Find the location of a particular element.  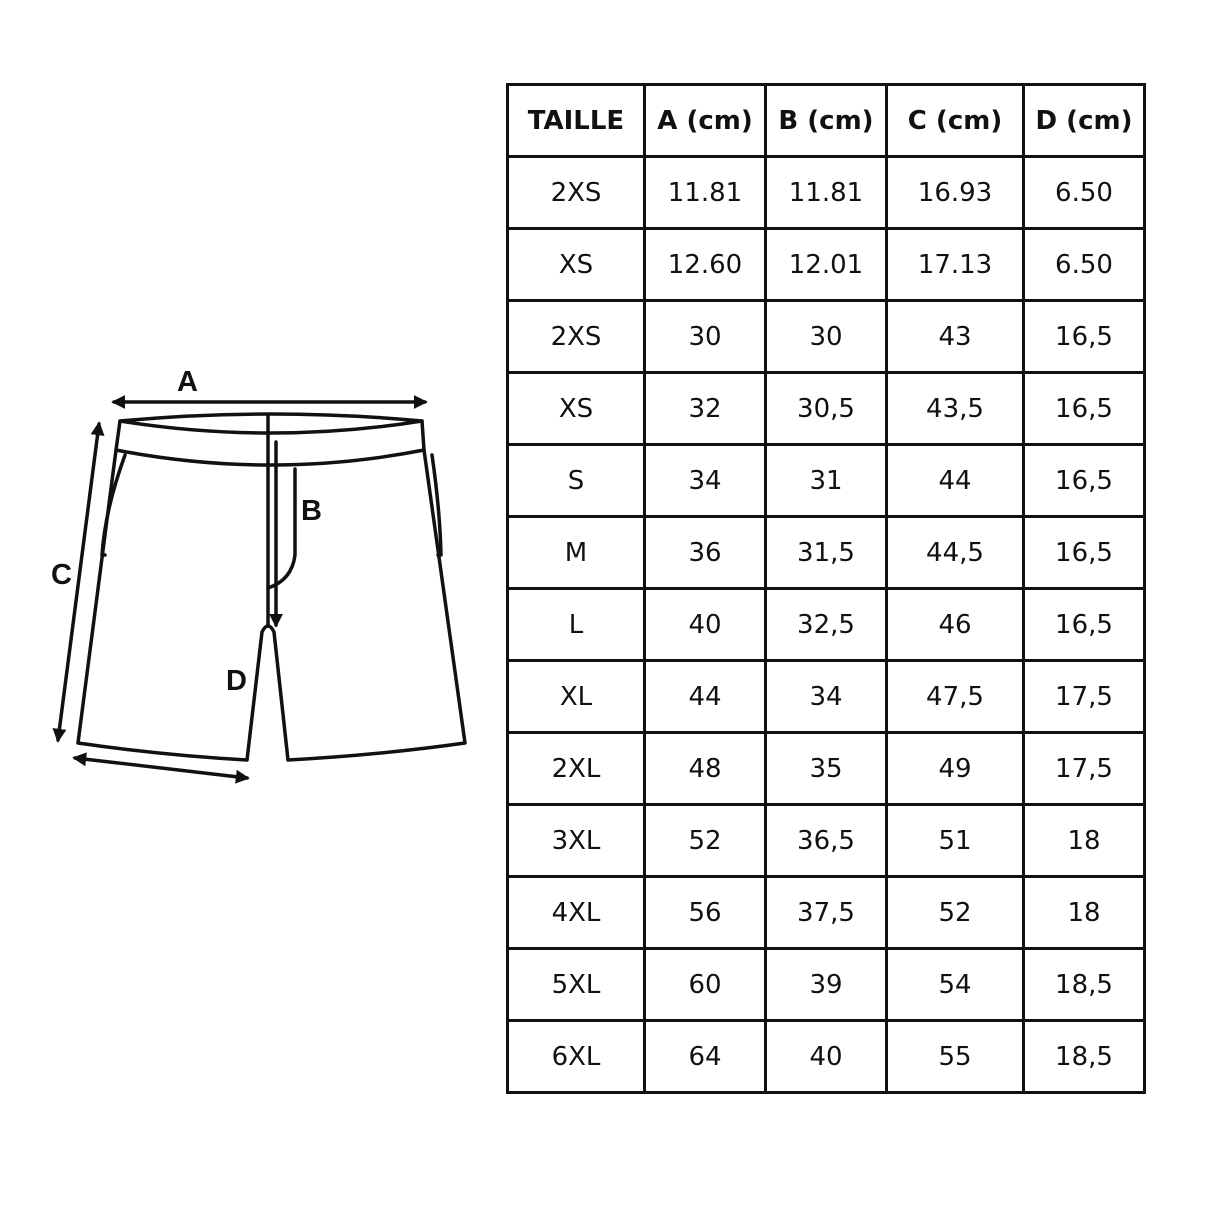

column-header: TAILLE is located at coordinates (576, 120).